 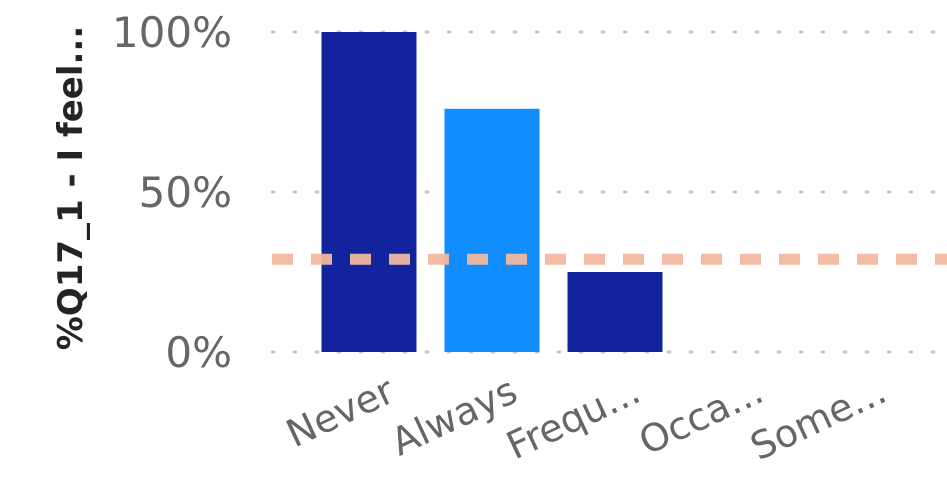 What do you see at coordinates (172, 32) in the screenshot?
I see `y-tick-label: 100%` at bounding box center [172, 32].